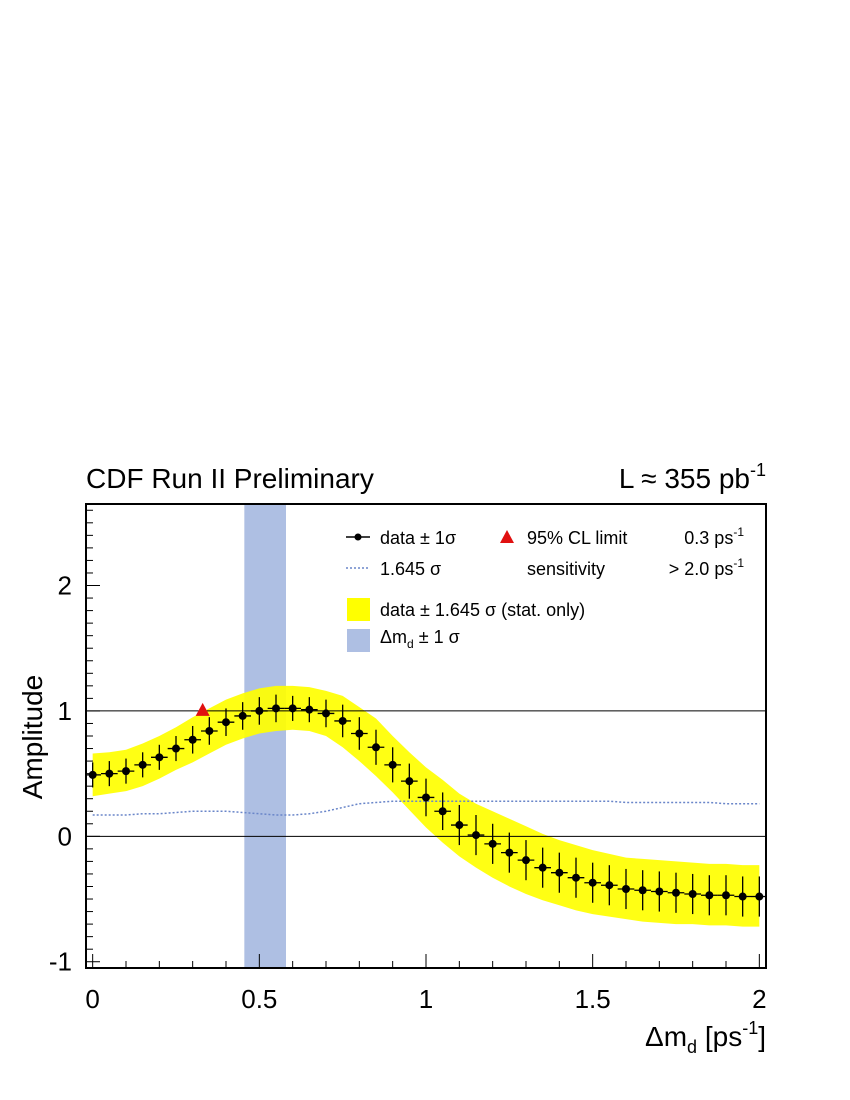 This screenshot has height=1100, width=850. Describe the element at coordinates (420, 639) in the screenshot. I see `legend-dmd-label: Δmd ± 1 σ` at that location.